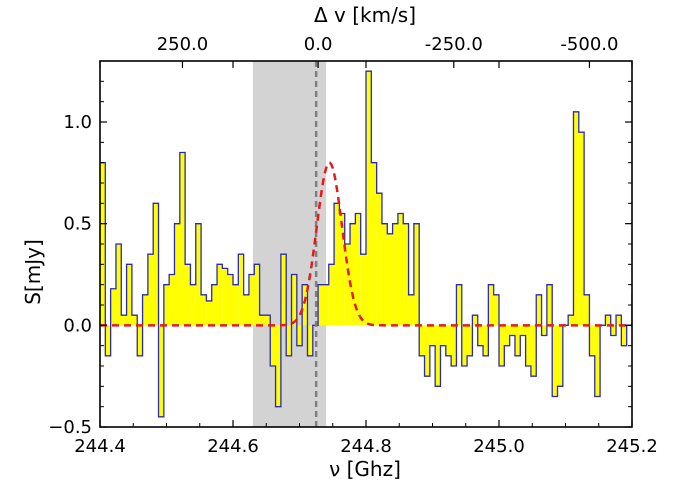 This screenshot has height=485, width=680. I want to click on y-tick-label: −0.5, so click(70, 427).